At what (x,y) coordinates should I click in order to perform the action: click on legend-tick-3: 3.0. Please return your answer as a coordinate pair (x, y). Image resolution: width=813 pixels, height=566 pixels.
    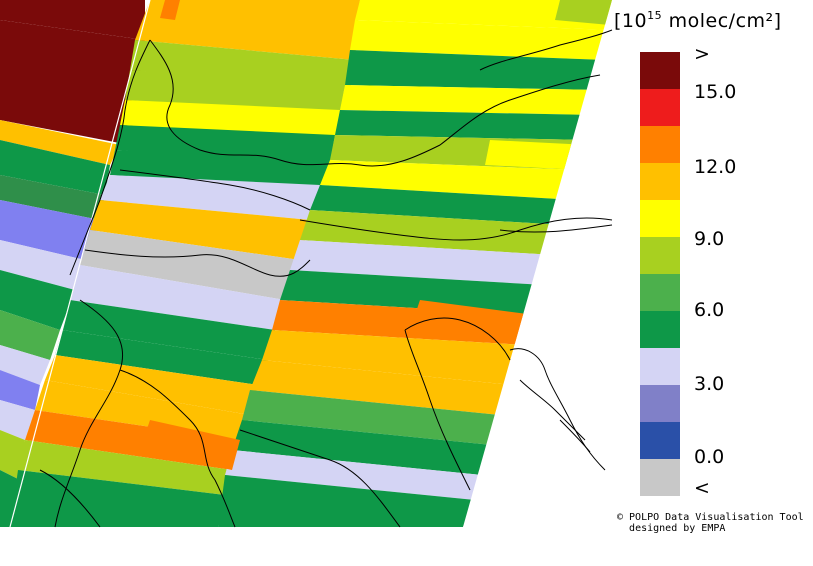
    Looking at the image, I should click on (709, 384).